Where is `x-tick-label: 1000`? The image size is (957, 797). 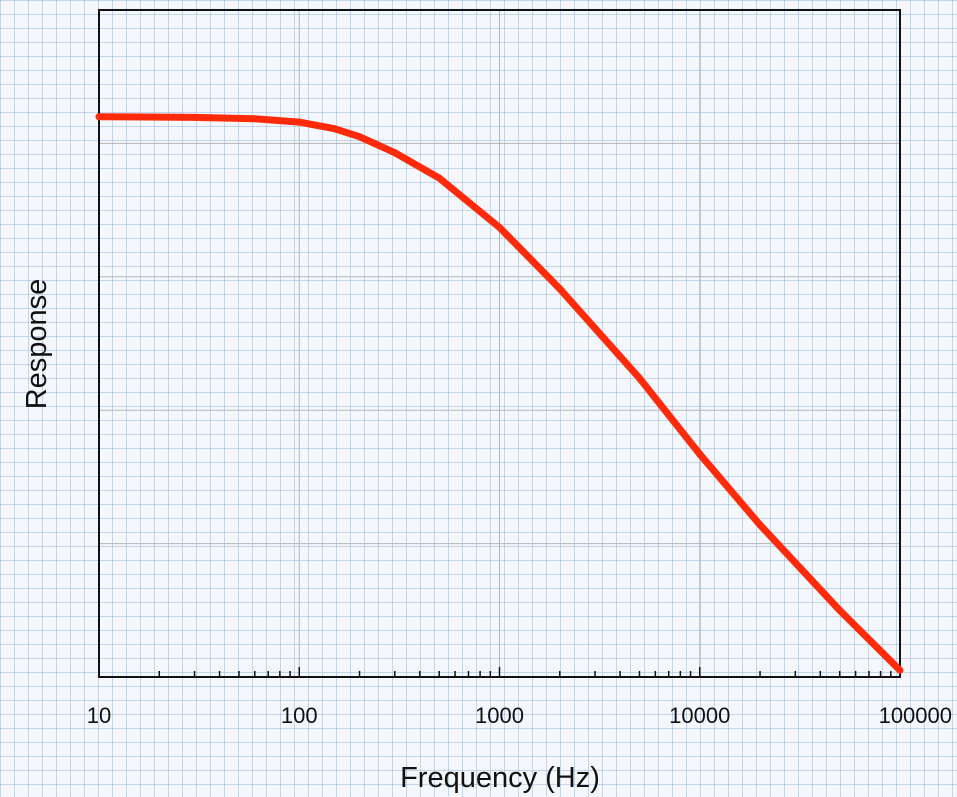
x-tick-label: 1000 is located at coordinates (499, 715).